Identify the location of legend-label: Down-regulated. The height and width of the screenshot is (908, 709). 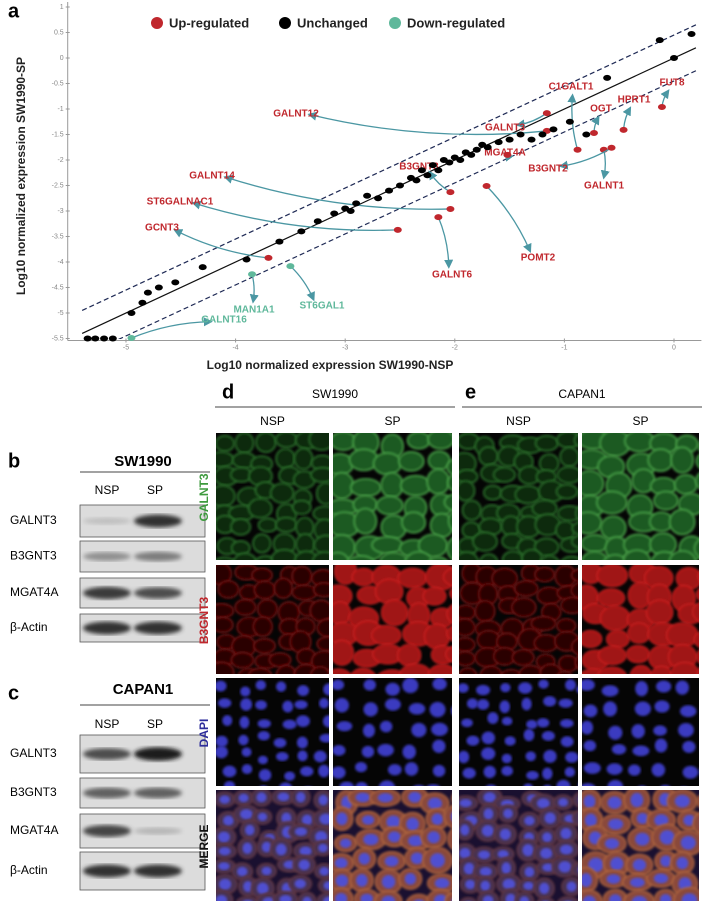
(456, 22).